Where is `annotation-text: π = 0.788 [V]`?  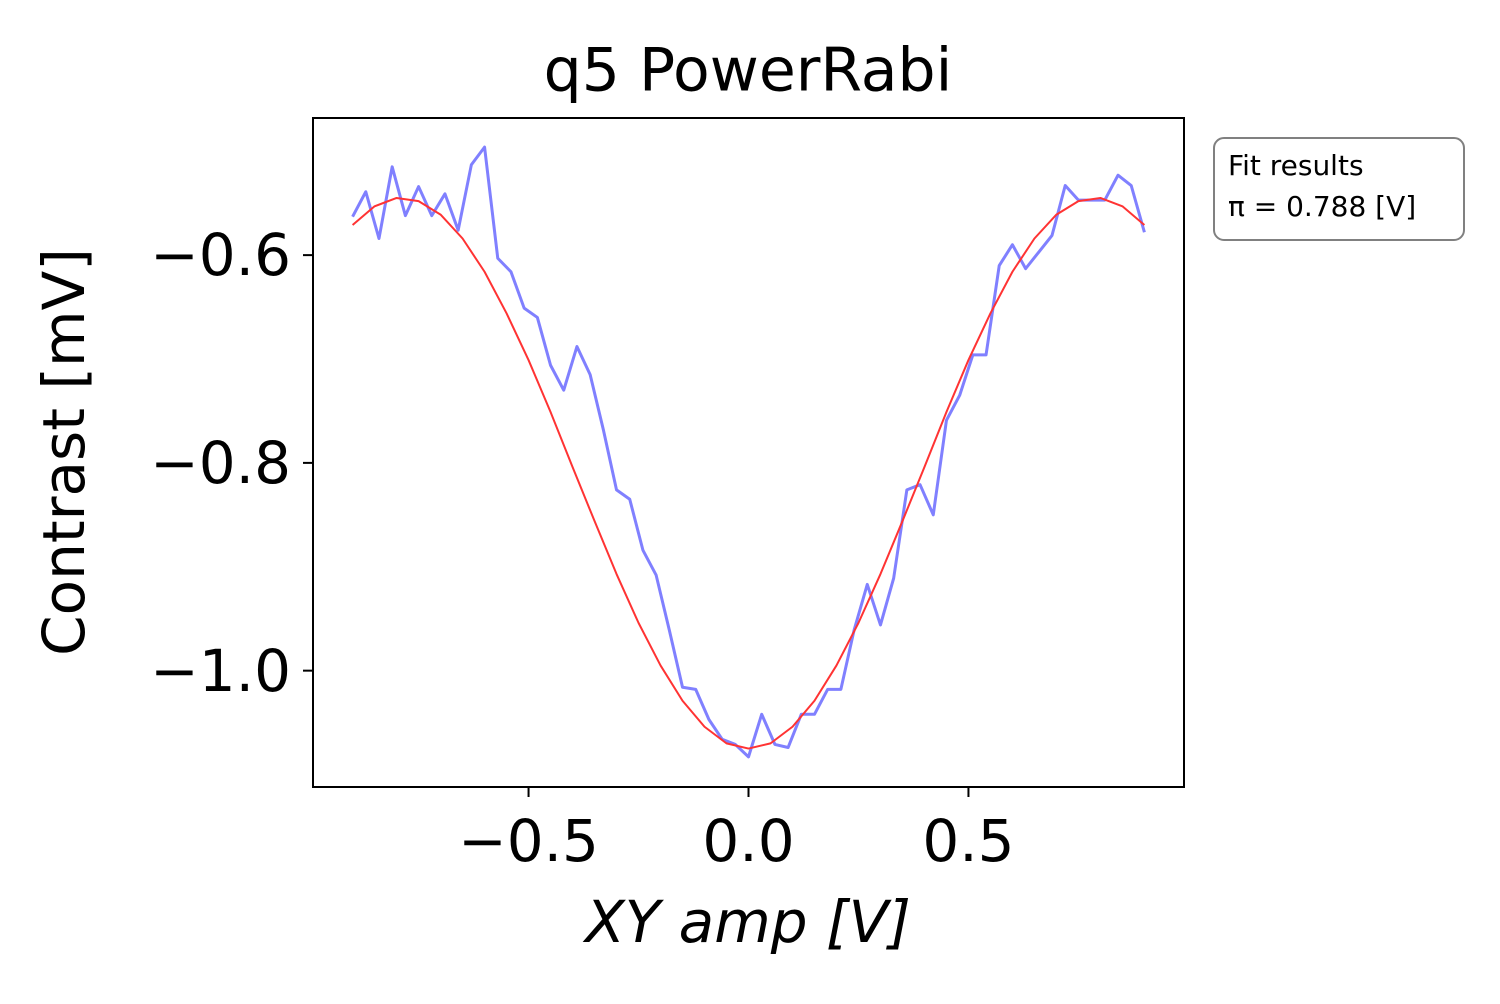
annotation-text: π = 0.788 [V] is located at coordinates (1322, 206).